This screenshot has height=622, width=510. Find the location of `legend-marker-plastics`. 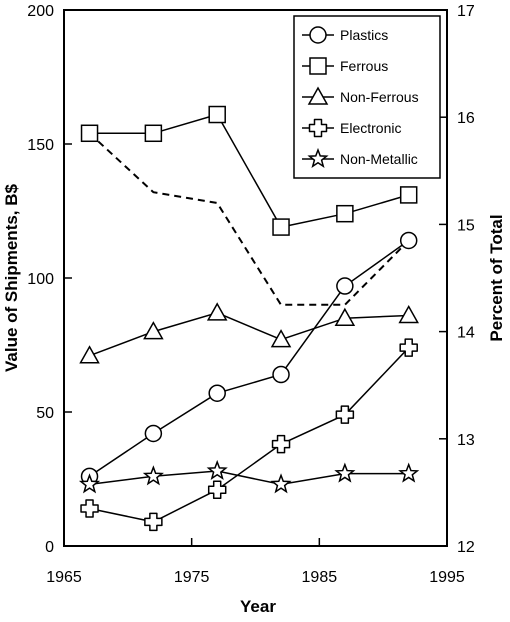

legend-marker-plastics is located at coordinates (318, 35).